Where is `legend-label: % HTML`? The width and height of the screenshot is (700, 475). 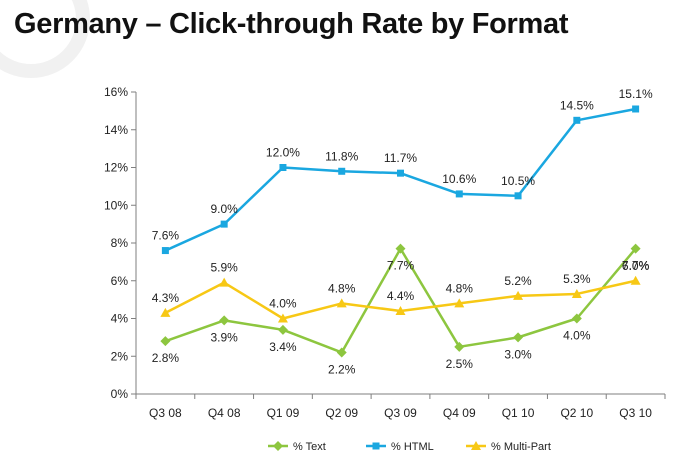 legend-label: % HTML is located at coordinates (412, 447).